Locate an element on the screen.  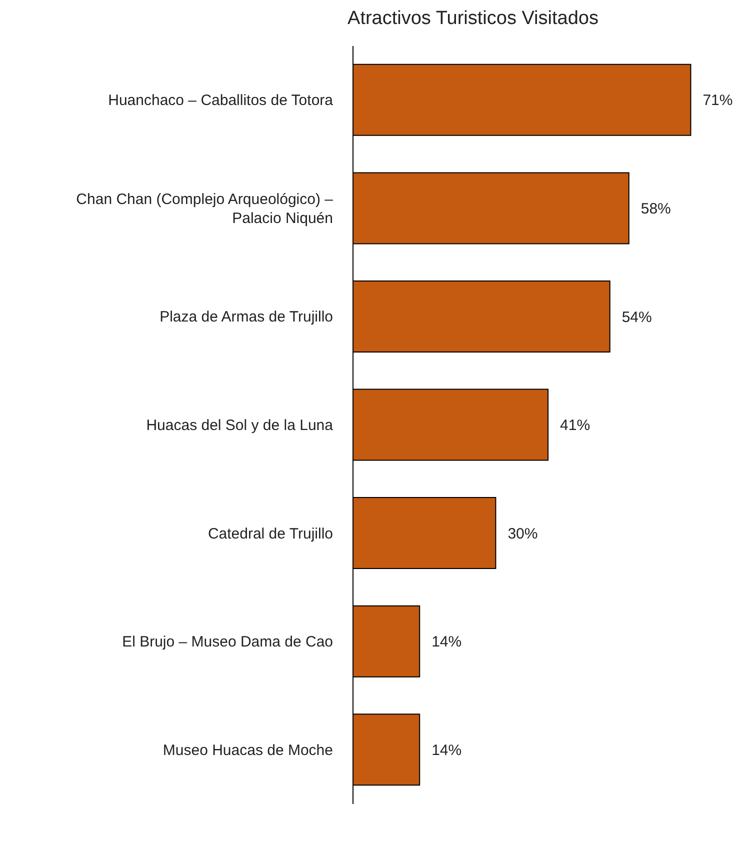
data-label: 54% is located at coordinates (637, 317).